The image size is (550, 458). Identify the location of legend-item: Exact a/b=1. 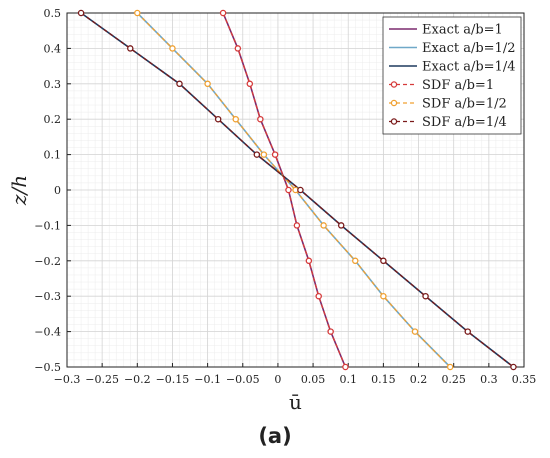
(446, 30).